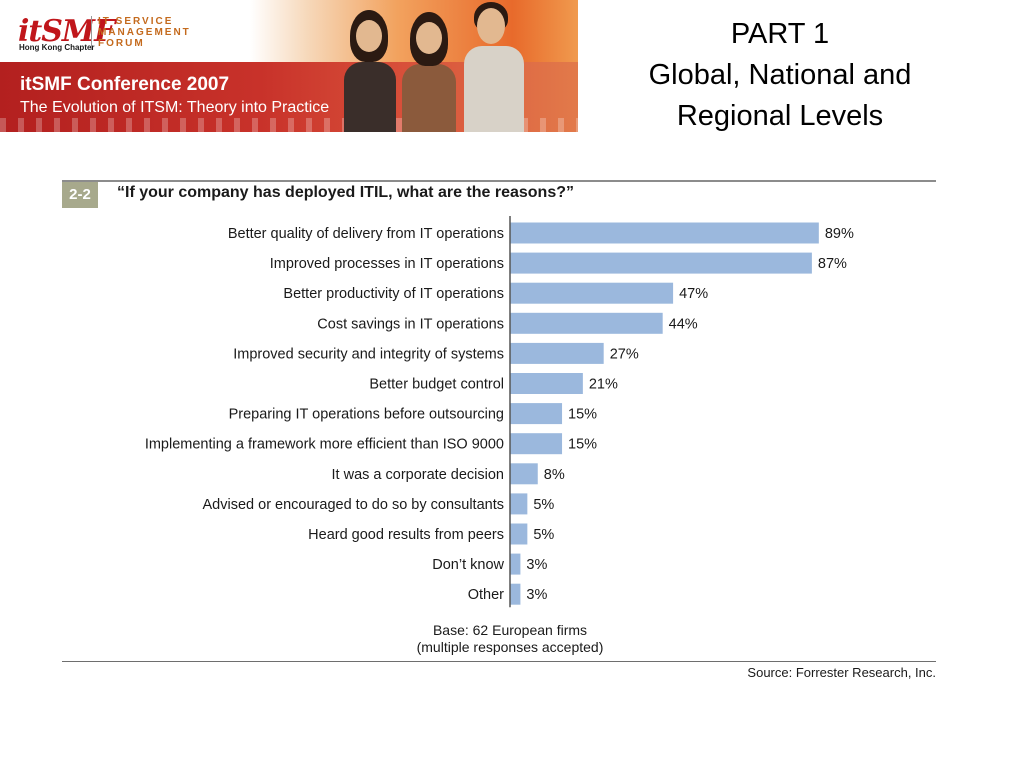  I want to click on value-label: 21%, so click(603, 385).